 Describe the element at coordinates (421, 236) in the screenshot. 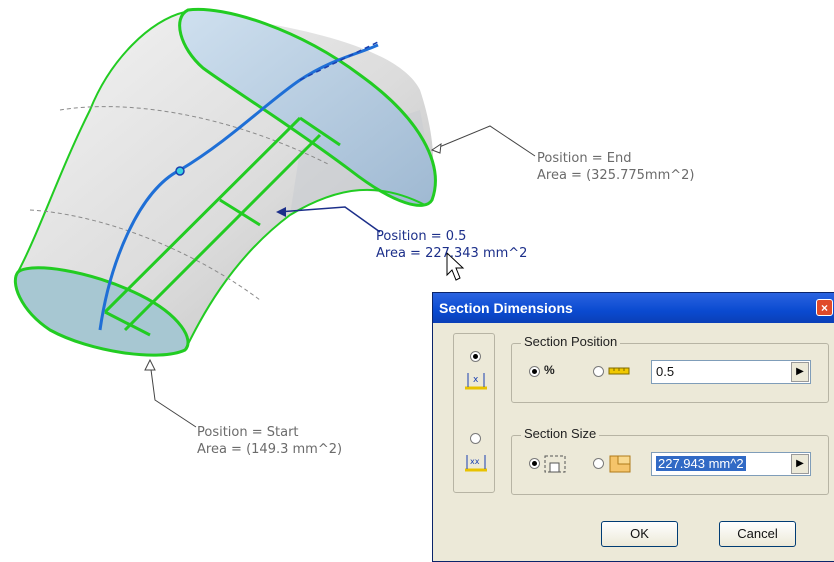

I see `mid-position-label: Position = 0.5` at that location.